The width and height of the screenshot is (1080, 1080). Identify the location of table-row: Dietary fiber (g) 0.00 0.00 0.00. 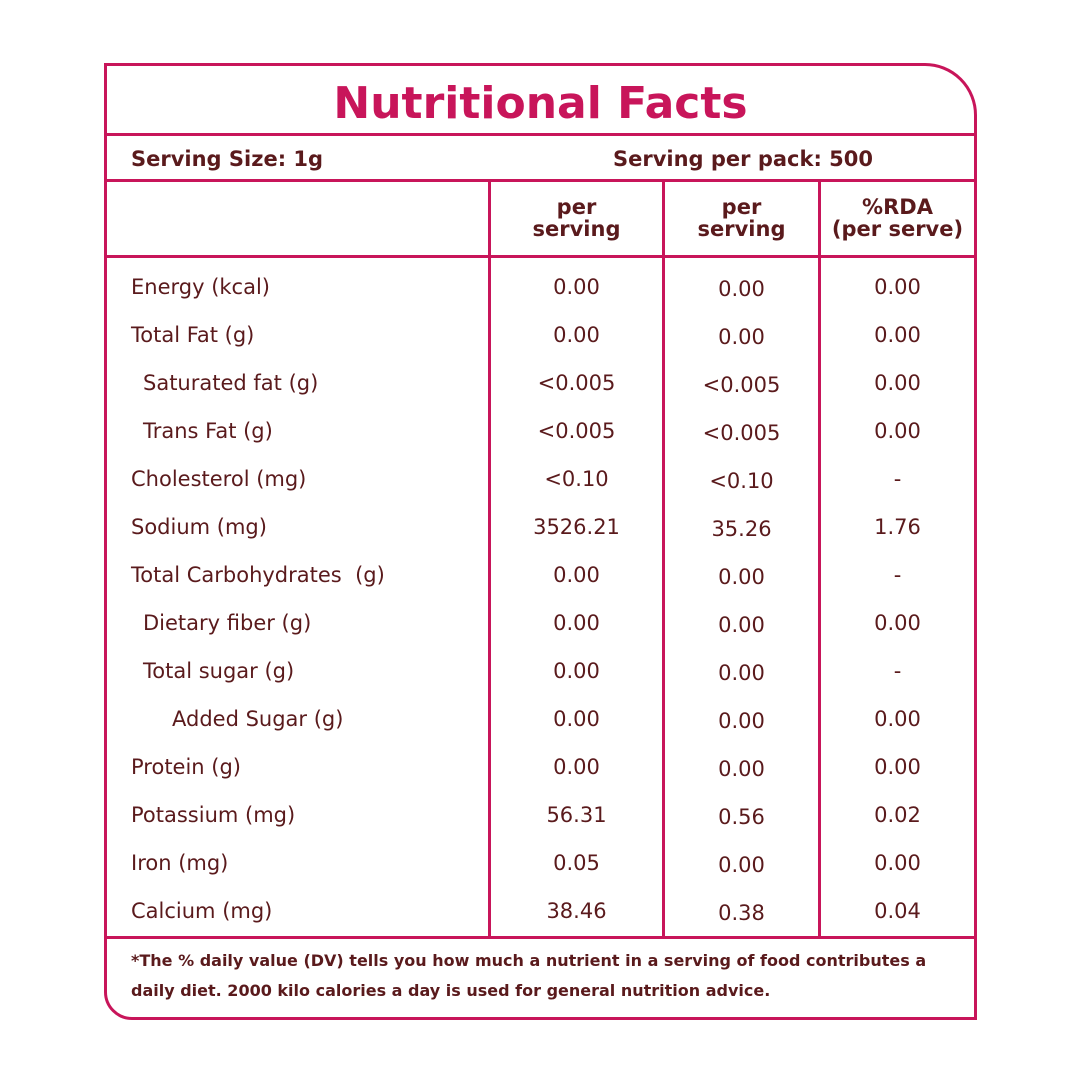
(540, 623).